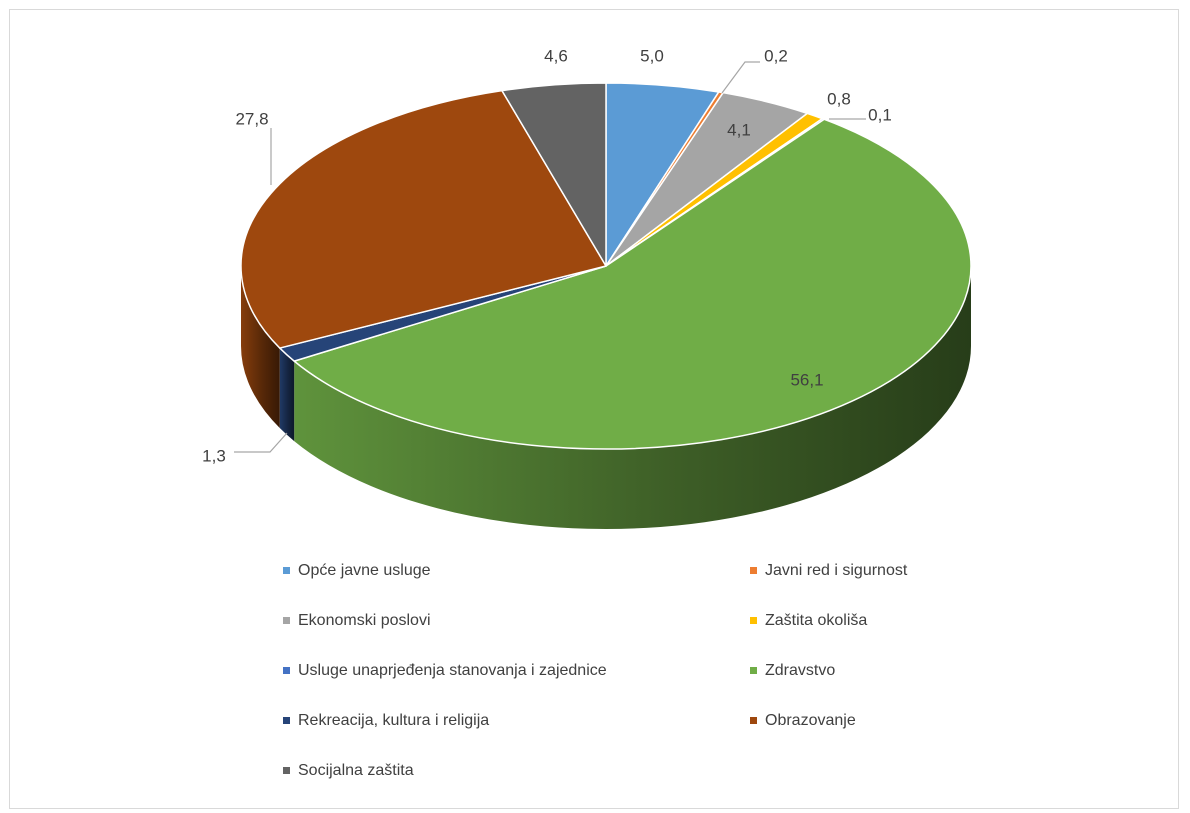  What do you see at coordinates (739, 129) in the screenshot?
I see `data-label-ekonomski-poslovi: 4,1` at bounding box center [739, 129].